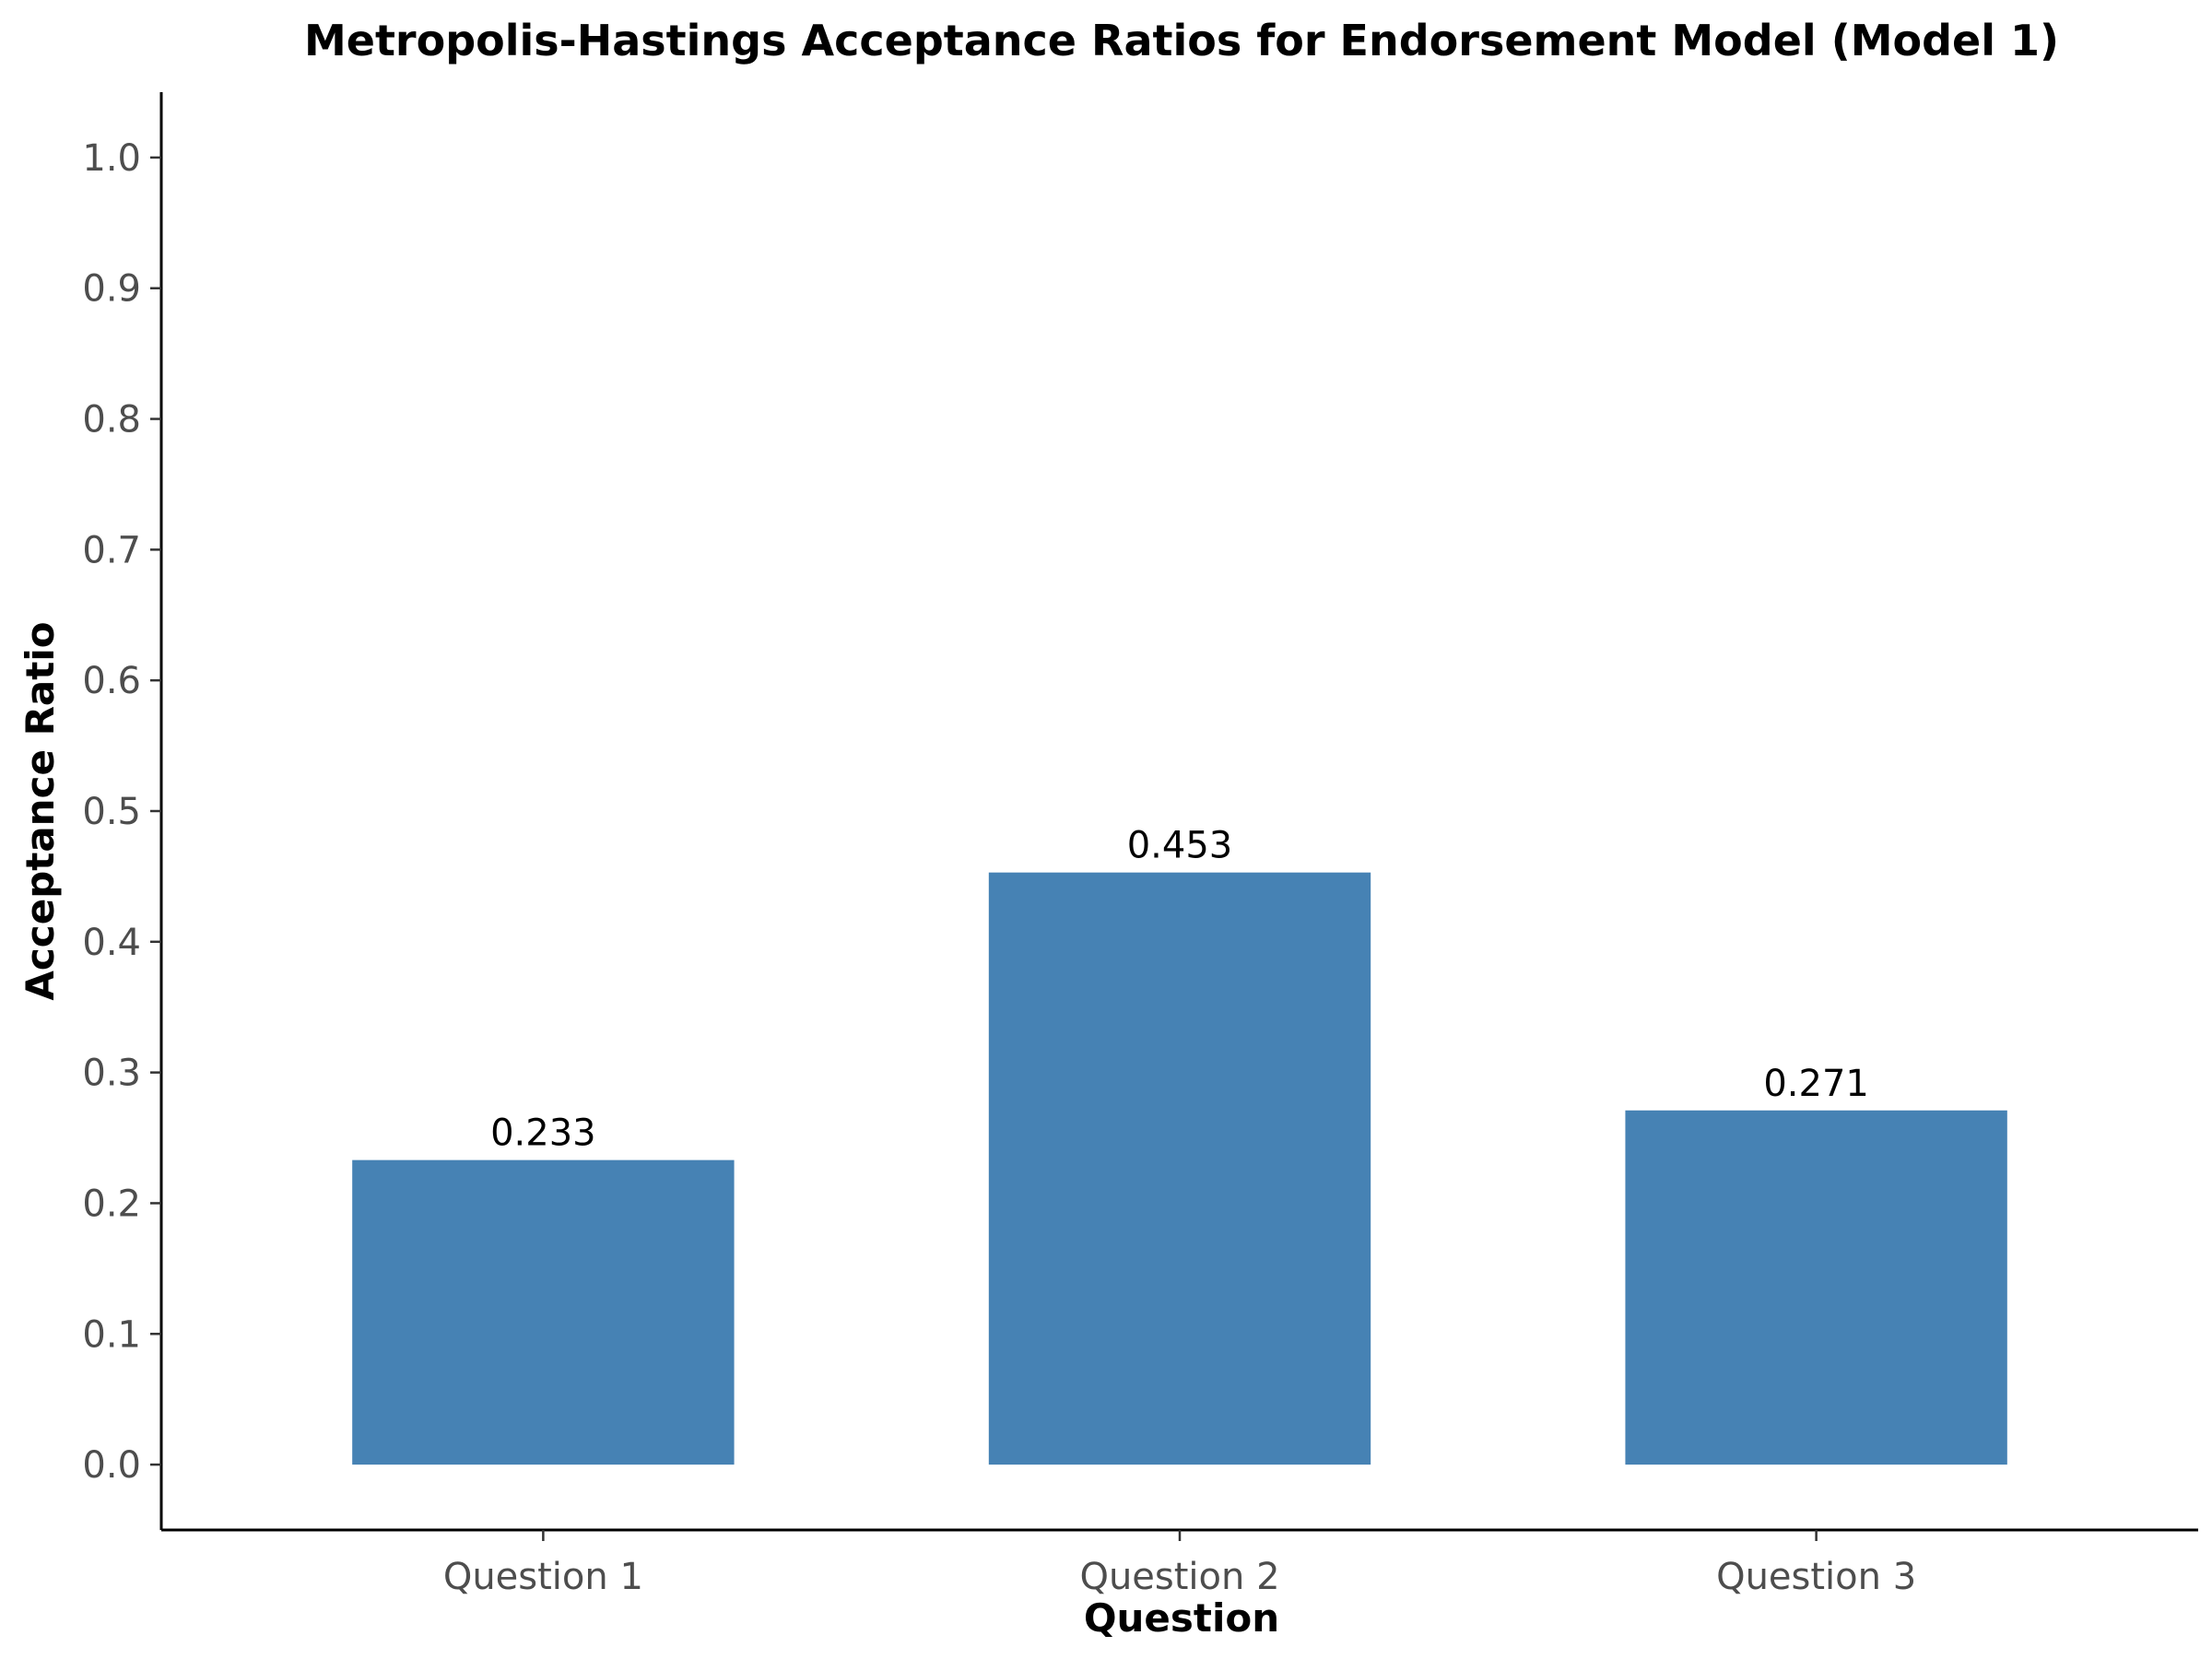 The height and width of the screenshot is (1659, 2212). Describe the element at coordinates (111, 1465) in the screenshot. I see `y-tick-label: 0.0` at that location.